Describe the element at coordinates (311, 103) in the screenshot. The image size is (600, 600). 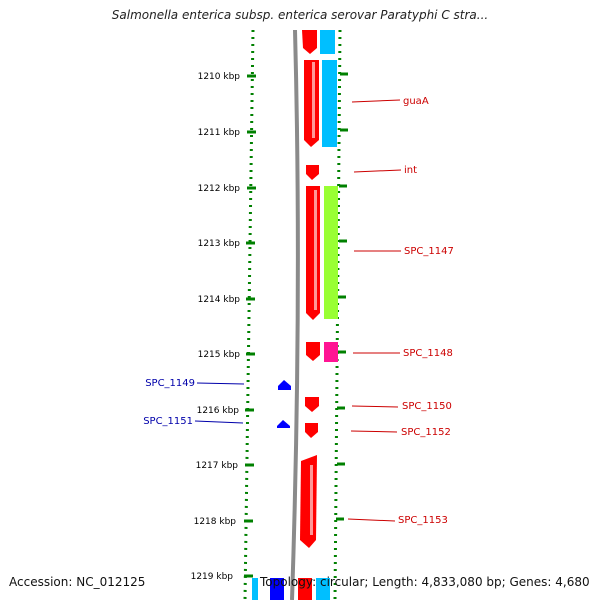
I see `gene-arrow-guaA` at that location.